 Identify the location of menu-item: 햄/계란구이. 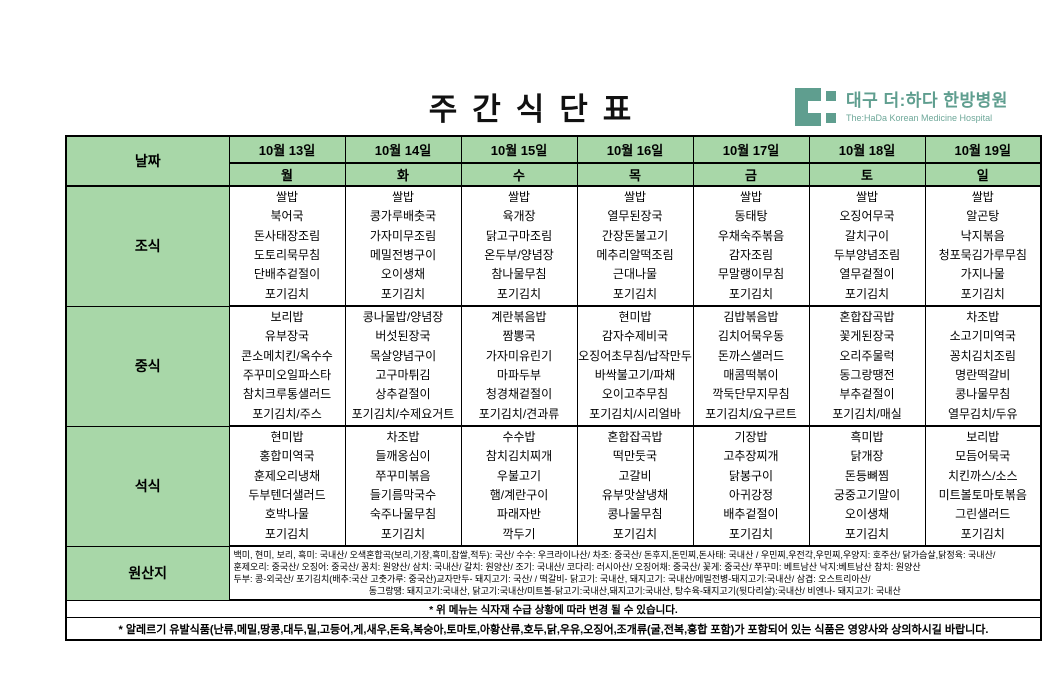
(519, 495).